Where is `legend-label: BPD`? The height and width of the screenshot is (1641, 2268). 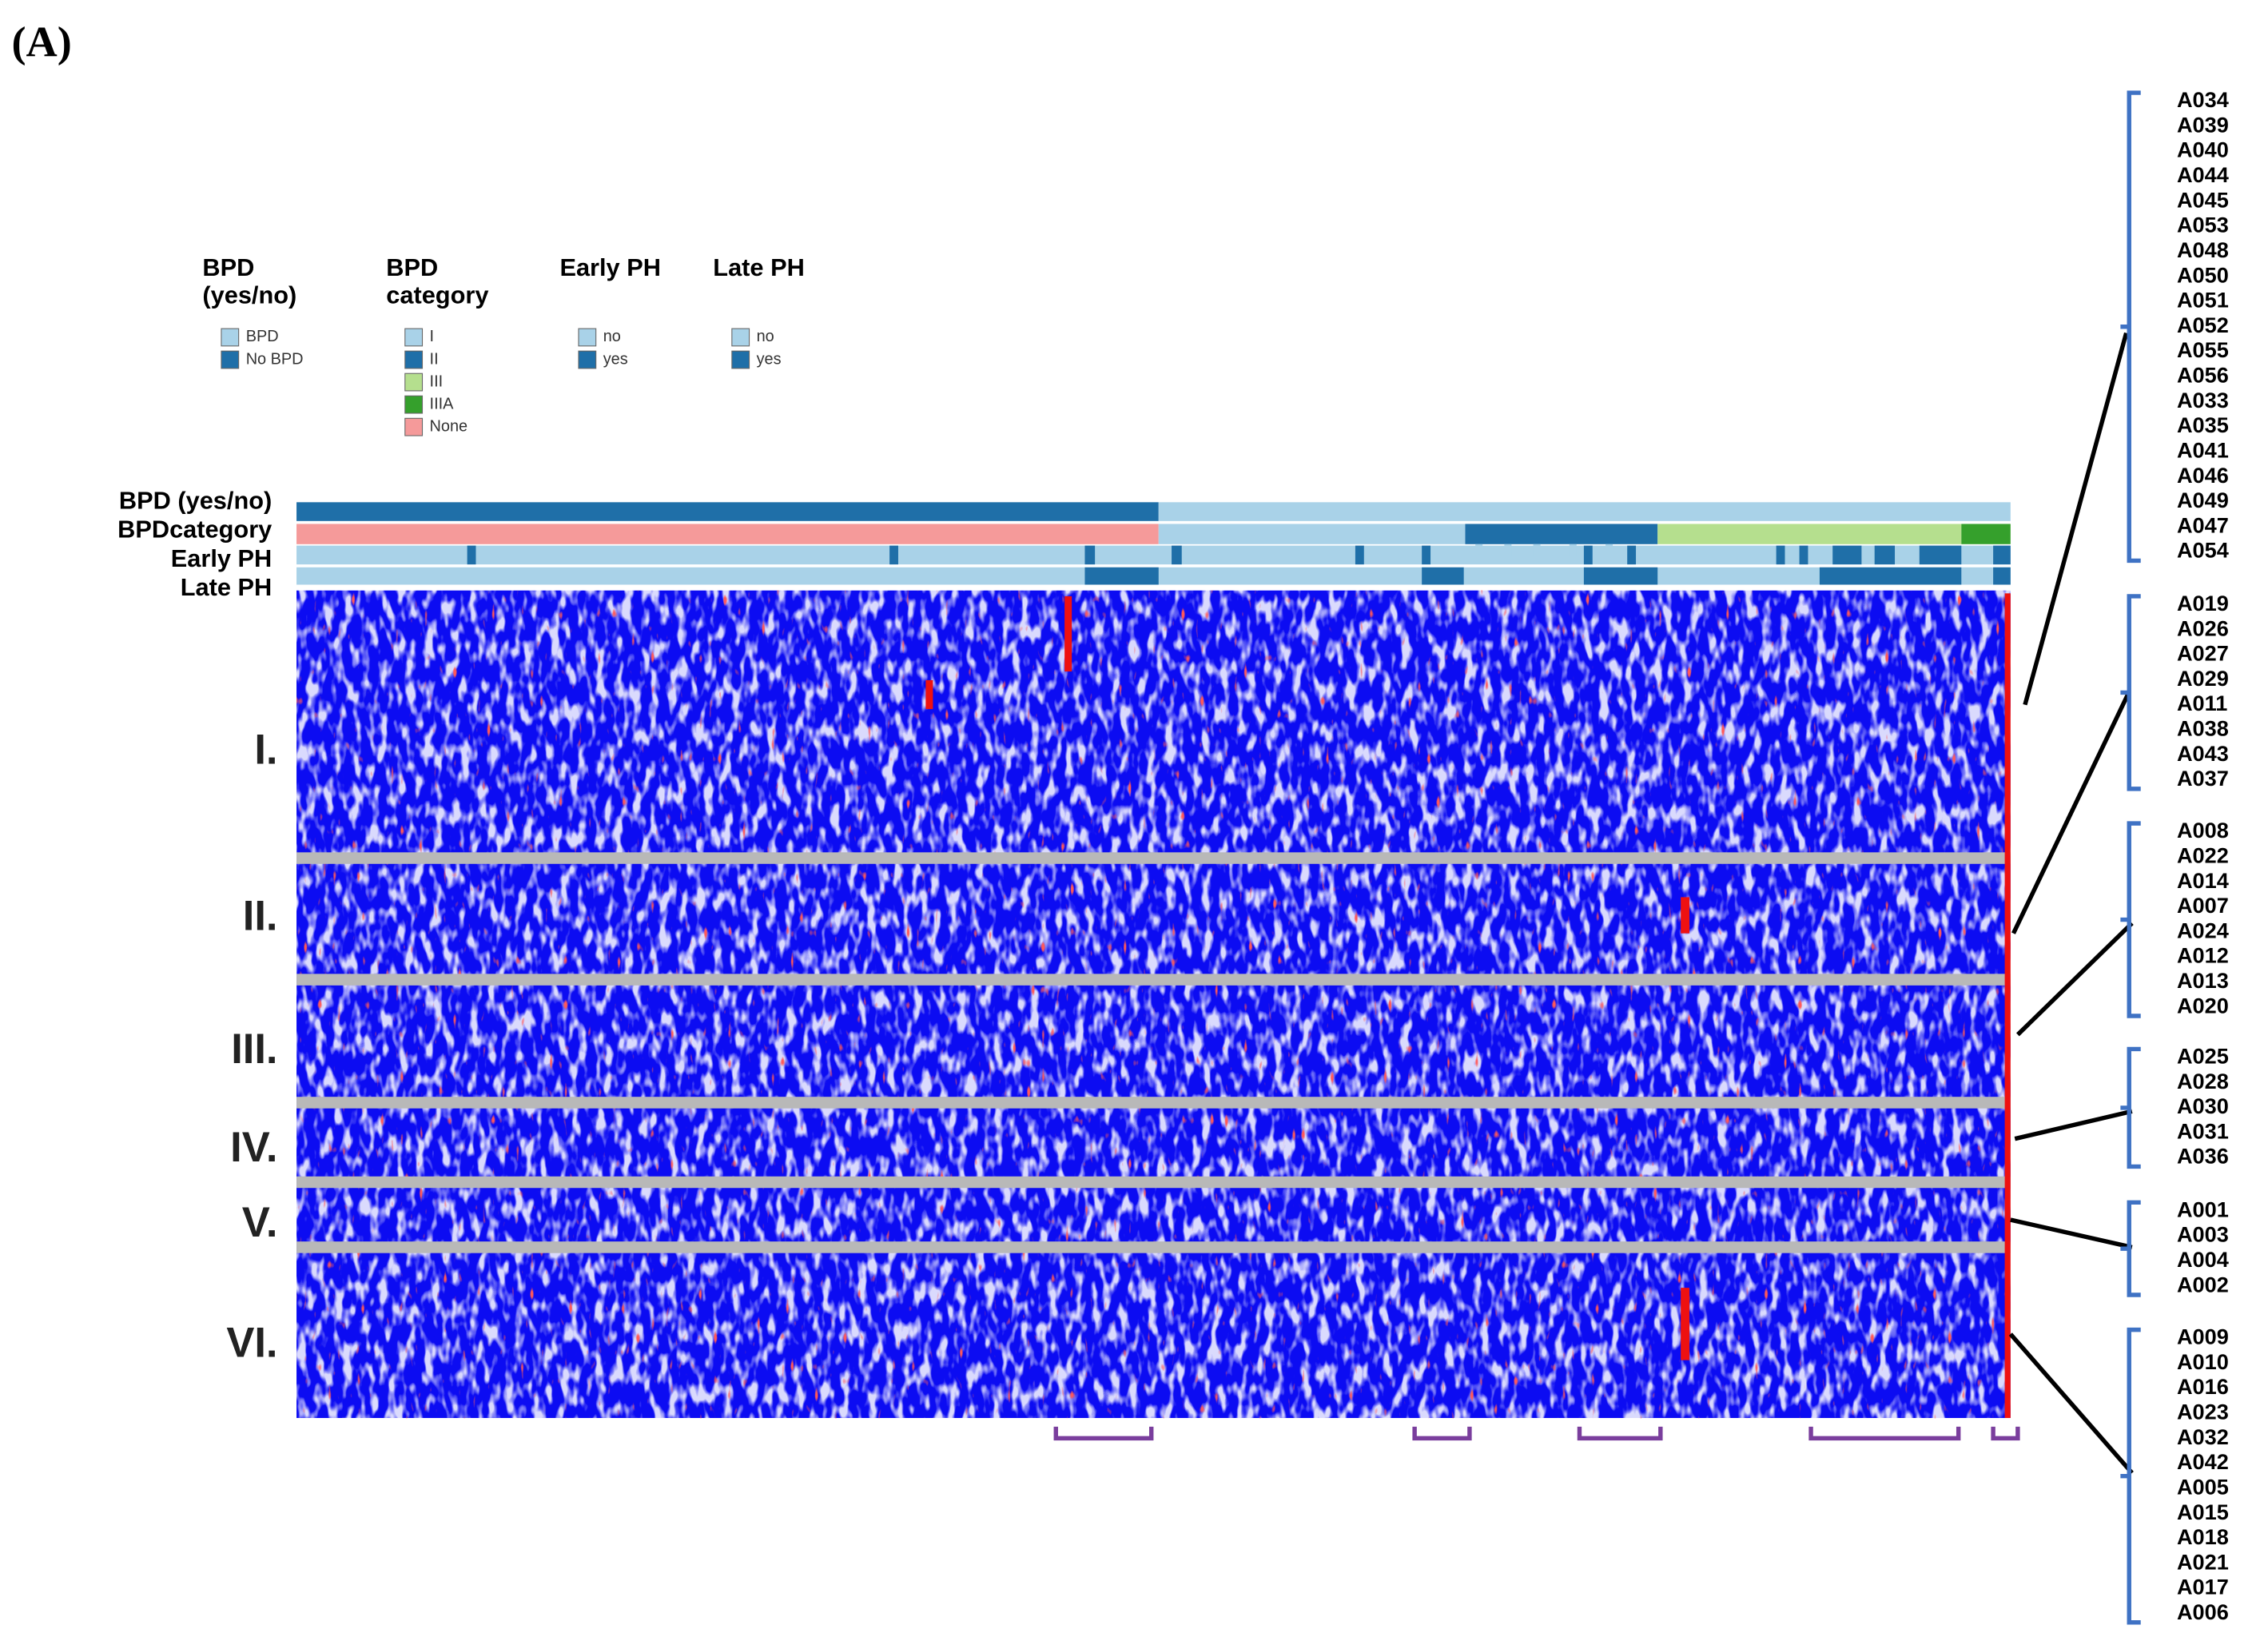
legend-label: BPD is located at coordinates (262, 337).